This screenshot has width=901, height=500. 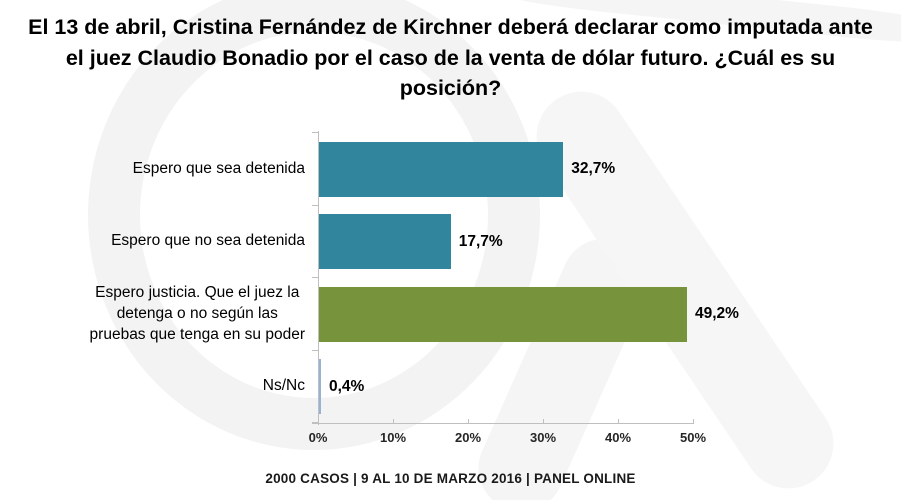 What do you see at coordinates (609, 387) in the screenshot?
I see `bar-track: 0,4%` at bounding box center [609, 387].